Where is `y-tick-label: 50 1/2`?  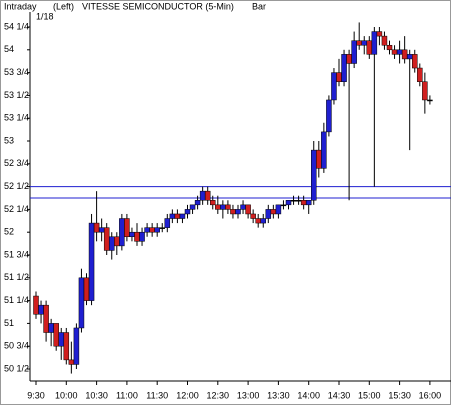 y-tick-label: 50 1/2 is located at coordinates (16, 368).